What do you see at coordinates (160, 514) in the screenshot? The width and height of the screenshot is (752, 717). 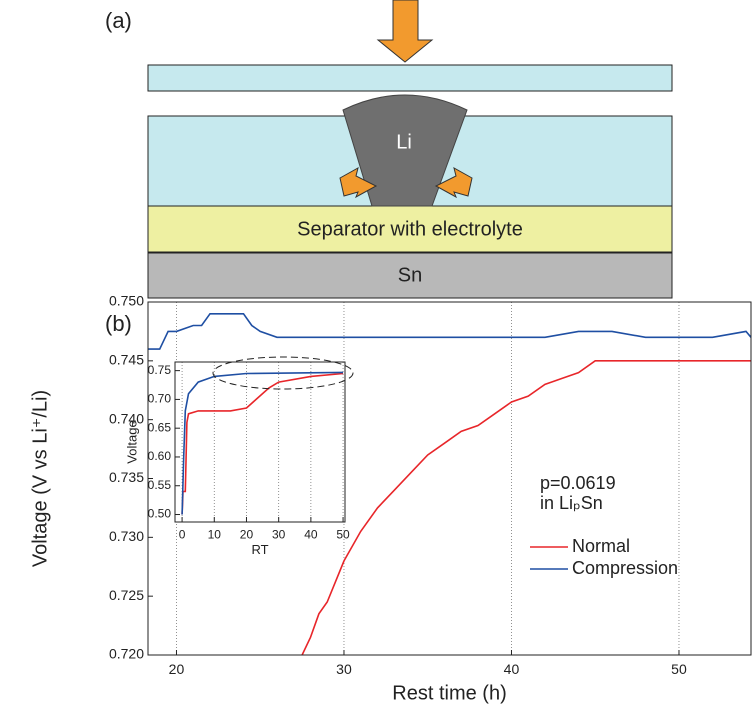 I see `y-tick-label: 0.50` at bounding box center [160, 514].